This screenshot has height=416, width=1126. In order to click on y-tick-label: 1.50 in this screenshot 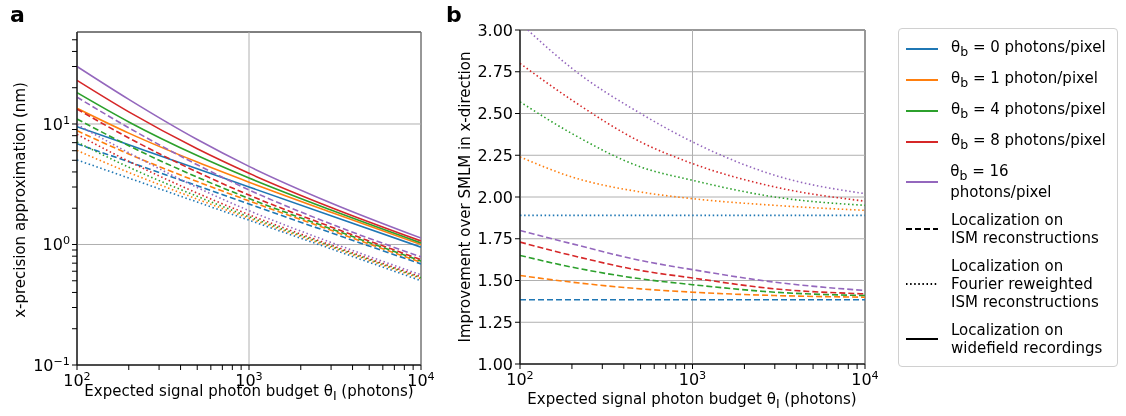, I will do `click(495, 281)`.